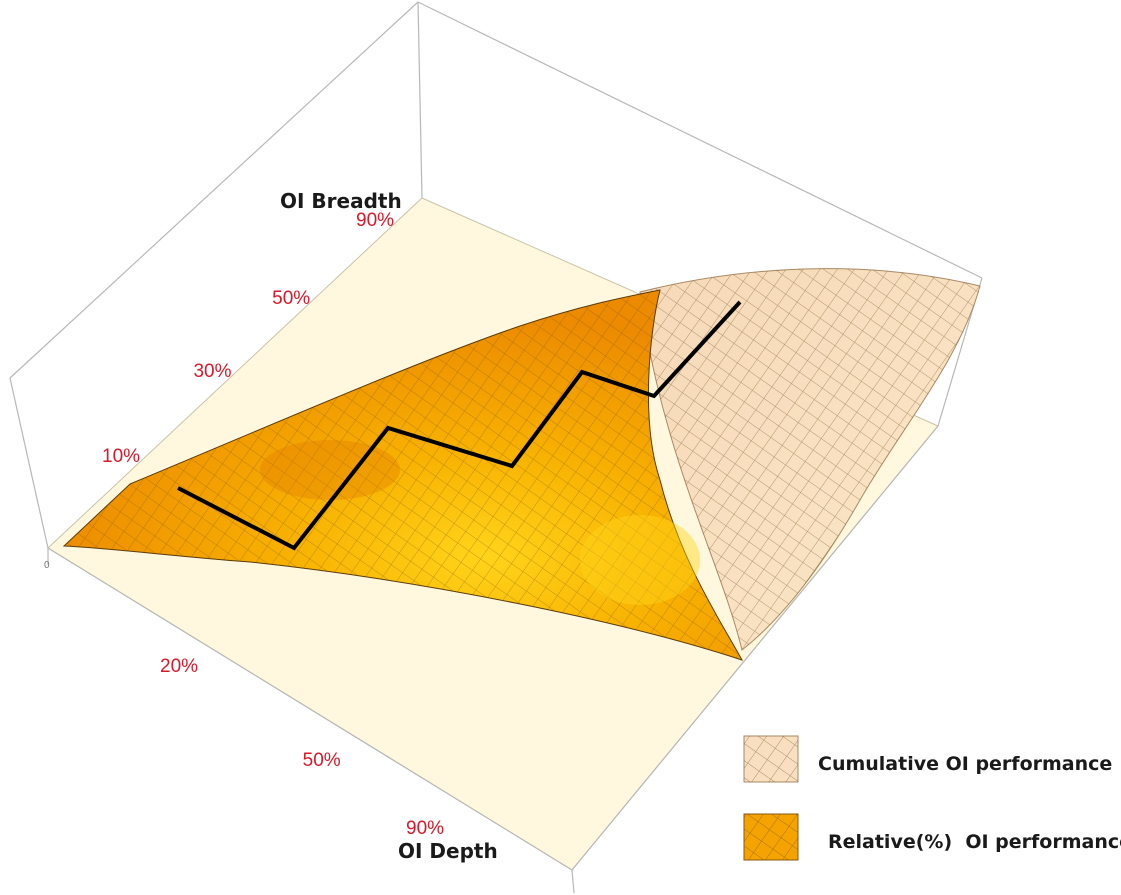  What do you see at coordinates (375, 220) in the screenshot?
I see `breadth-tick-label: 90%` at bounding box center [375, 220].